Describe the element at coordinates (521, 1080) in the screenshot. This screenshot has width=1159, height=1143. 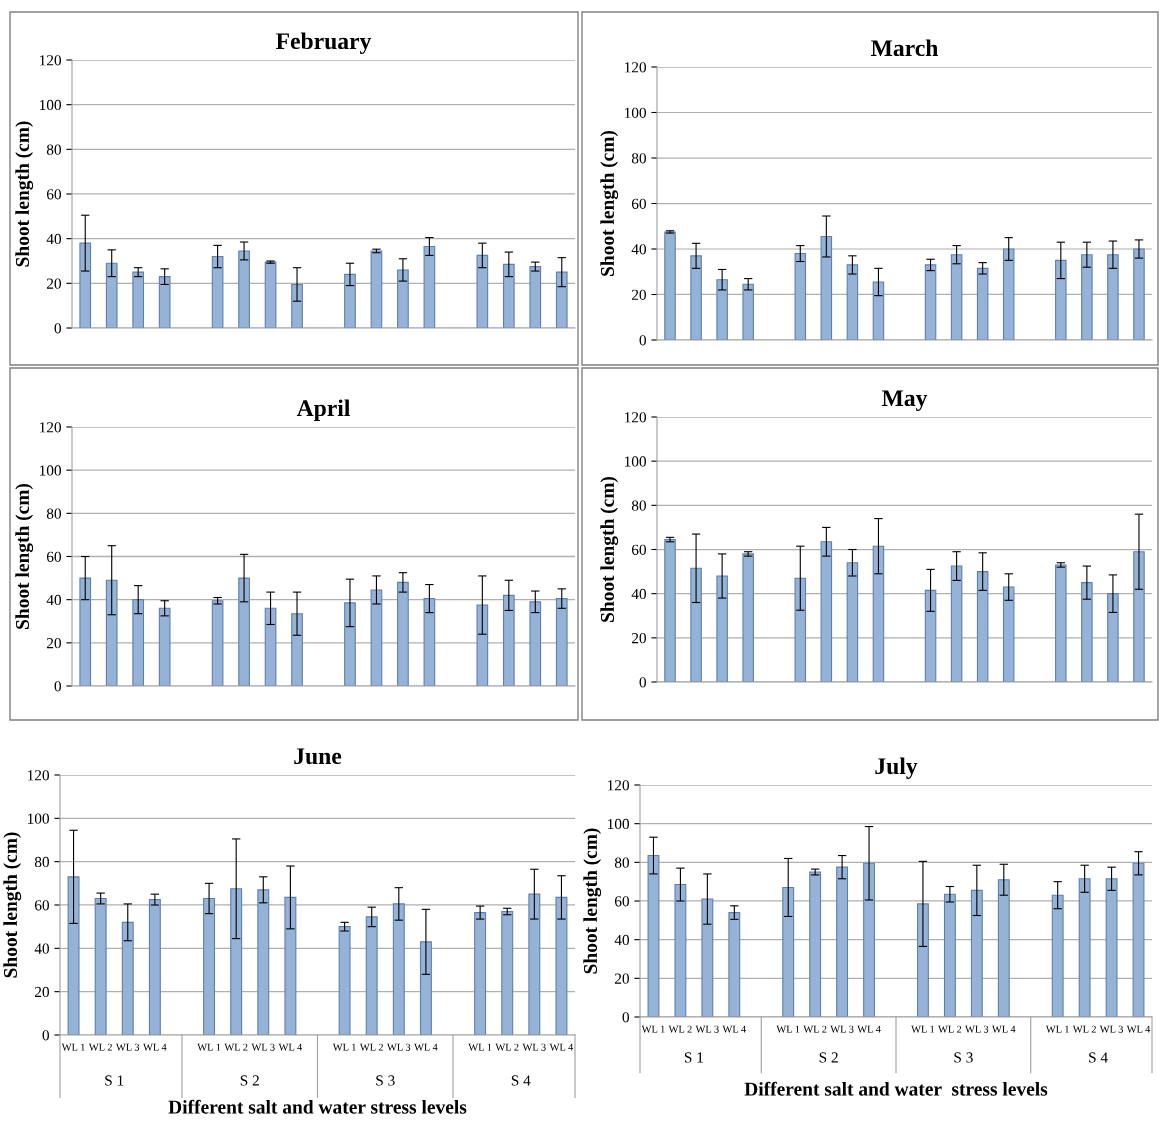
I see `text: S 4` at that location.